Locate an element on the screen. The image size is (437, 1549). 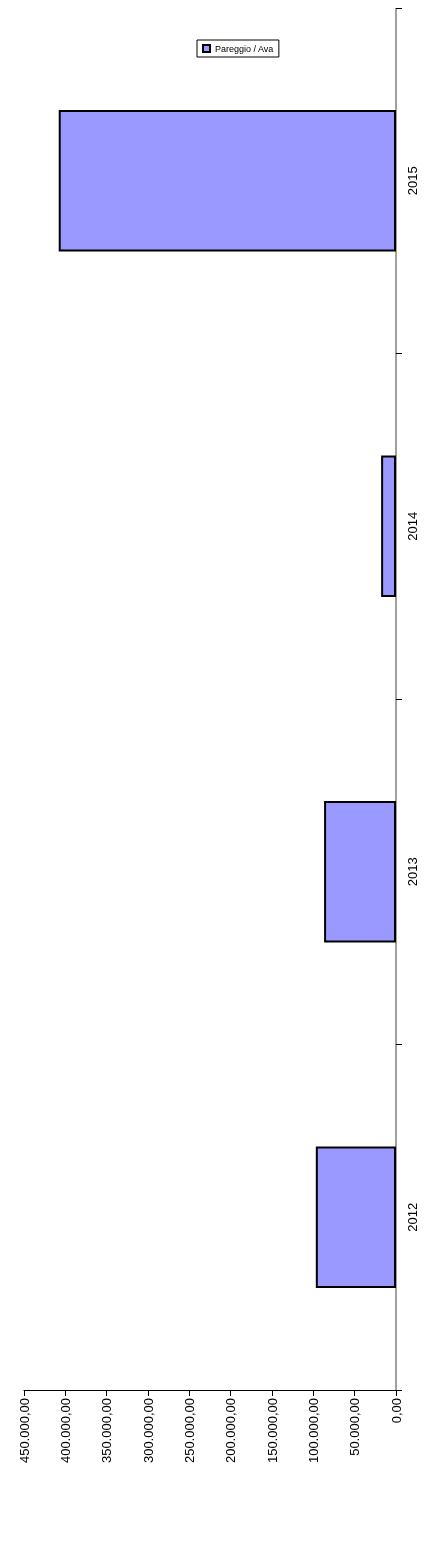
x-tick-label: 450.000,00 is located at coordinates (24, 1431).